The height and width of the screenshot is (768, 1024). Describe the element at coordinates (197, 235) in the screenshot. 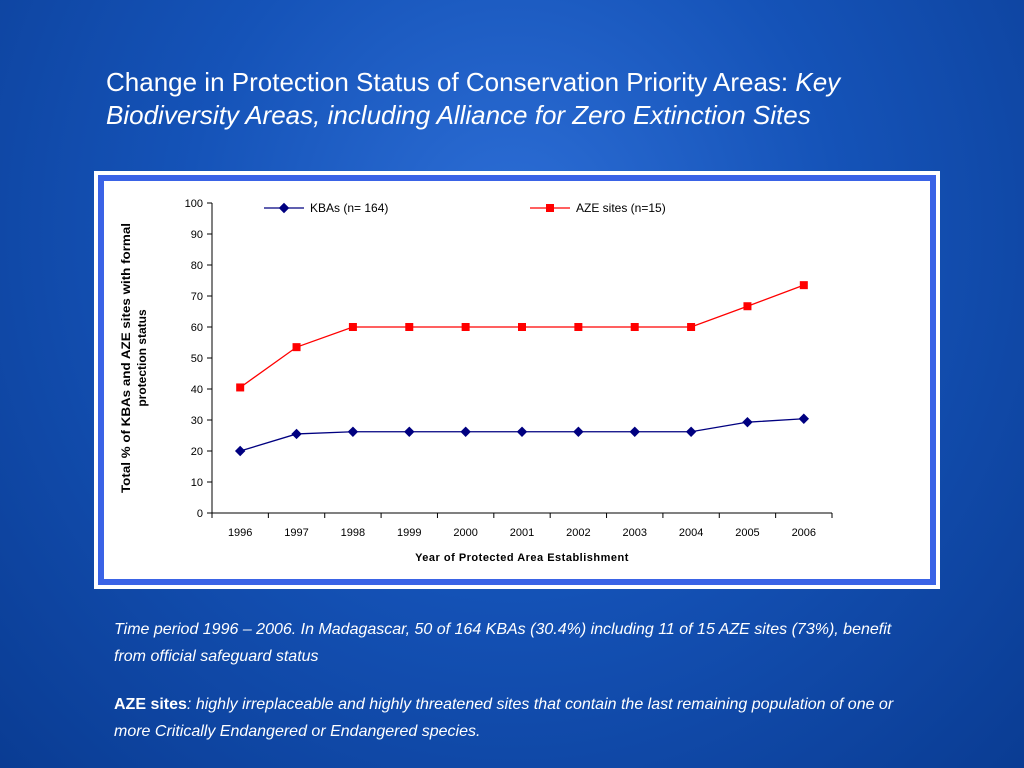

I see `y-tick-label: 90` at that location.